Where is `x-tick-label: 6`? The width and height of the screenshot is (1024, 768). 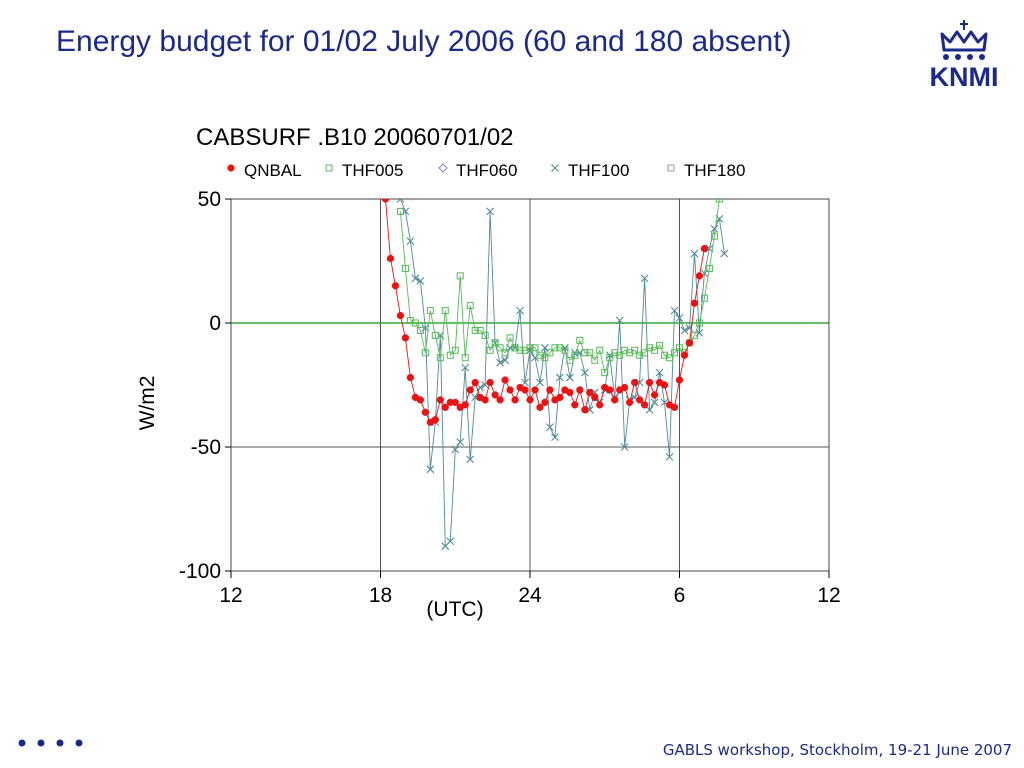 x-tick-label: 6 is located at coordinates (680, 595).